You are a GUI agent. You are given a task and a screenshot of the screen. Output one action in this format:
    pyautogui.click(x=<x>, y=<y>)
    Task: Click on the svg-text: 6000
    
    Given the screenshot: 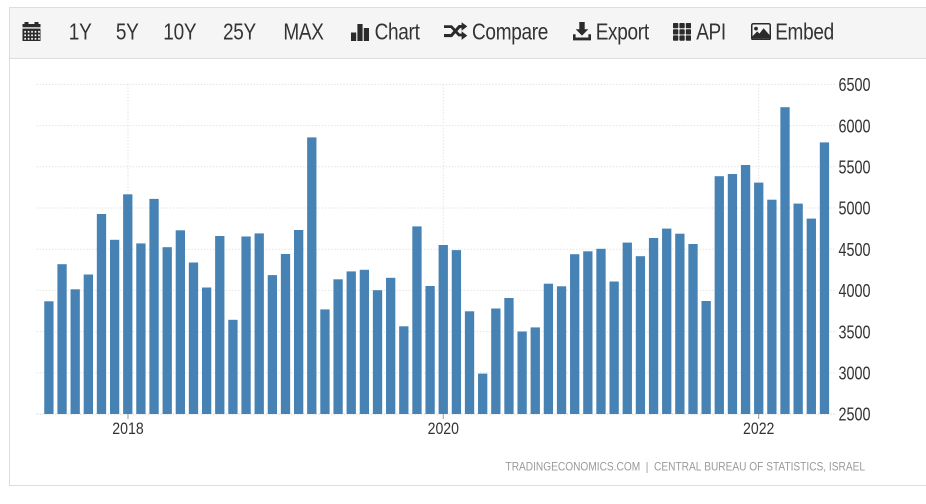 What is the action you would take?
    pyautogui.click(x=855, y=126)
    